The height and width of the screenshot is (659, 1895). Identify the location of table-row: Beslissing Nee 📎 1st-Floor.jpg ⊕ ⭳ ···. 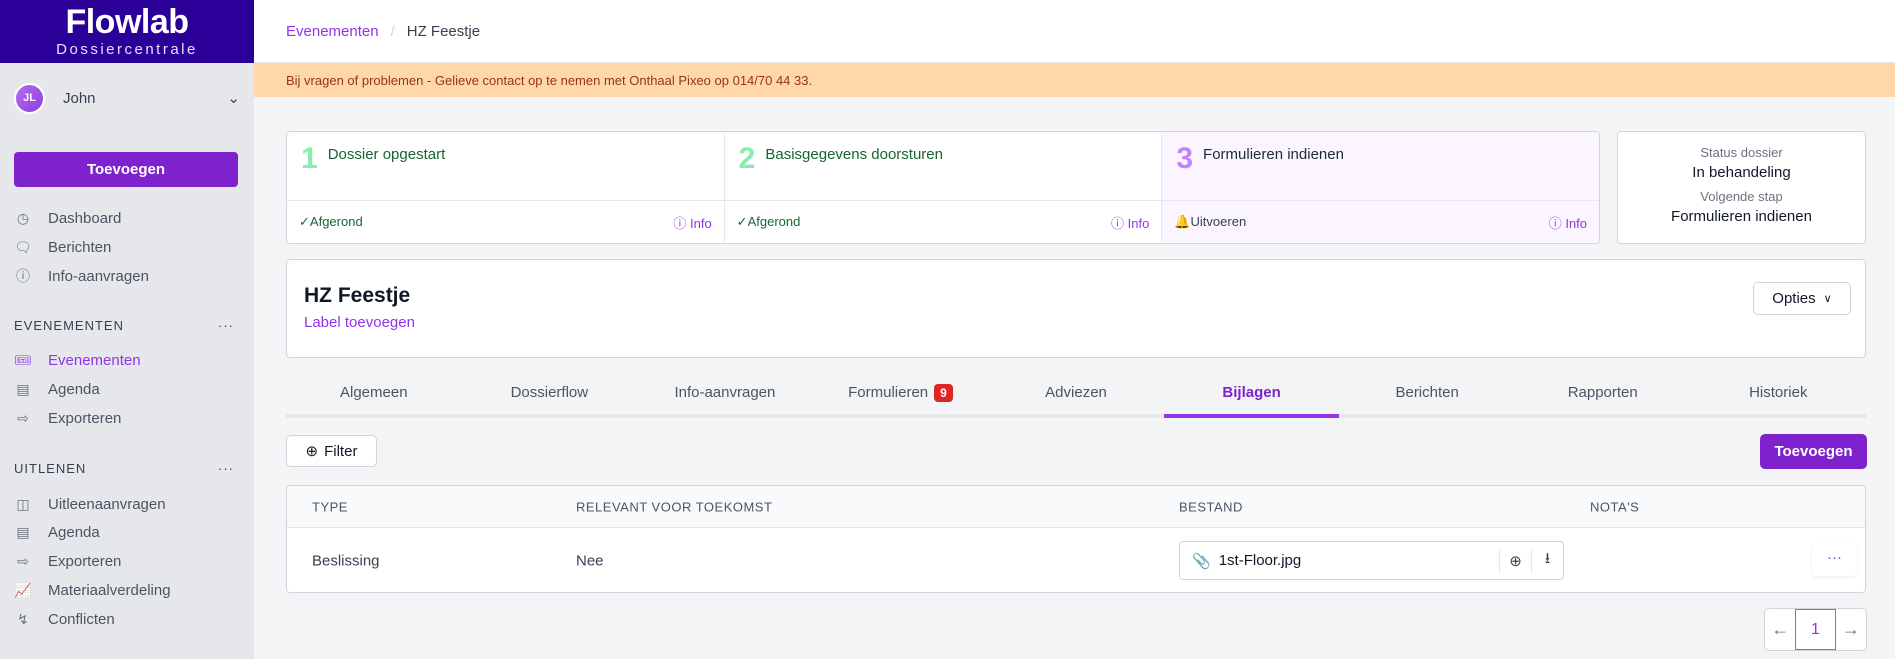
(1076, 560).